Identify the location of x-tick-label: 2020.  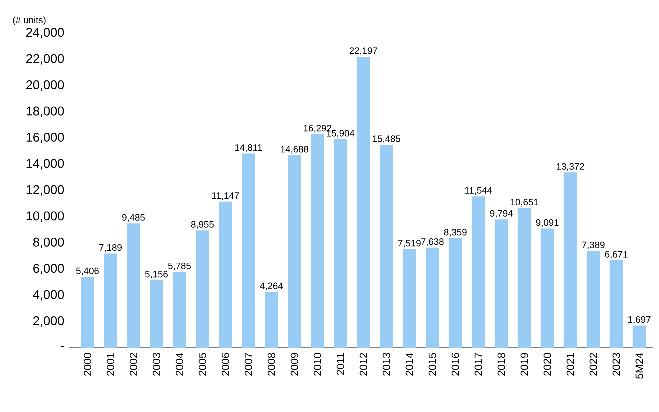
(548, 364).